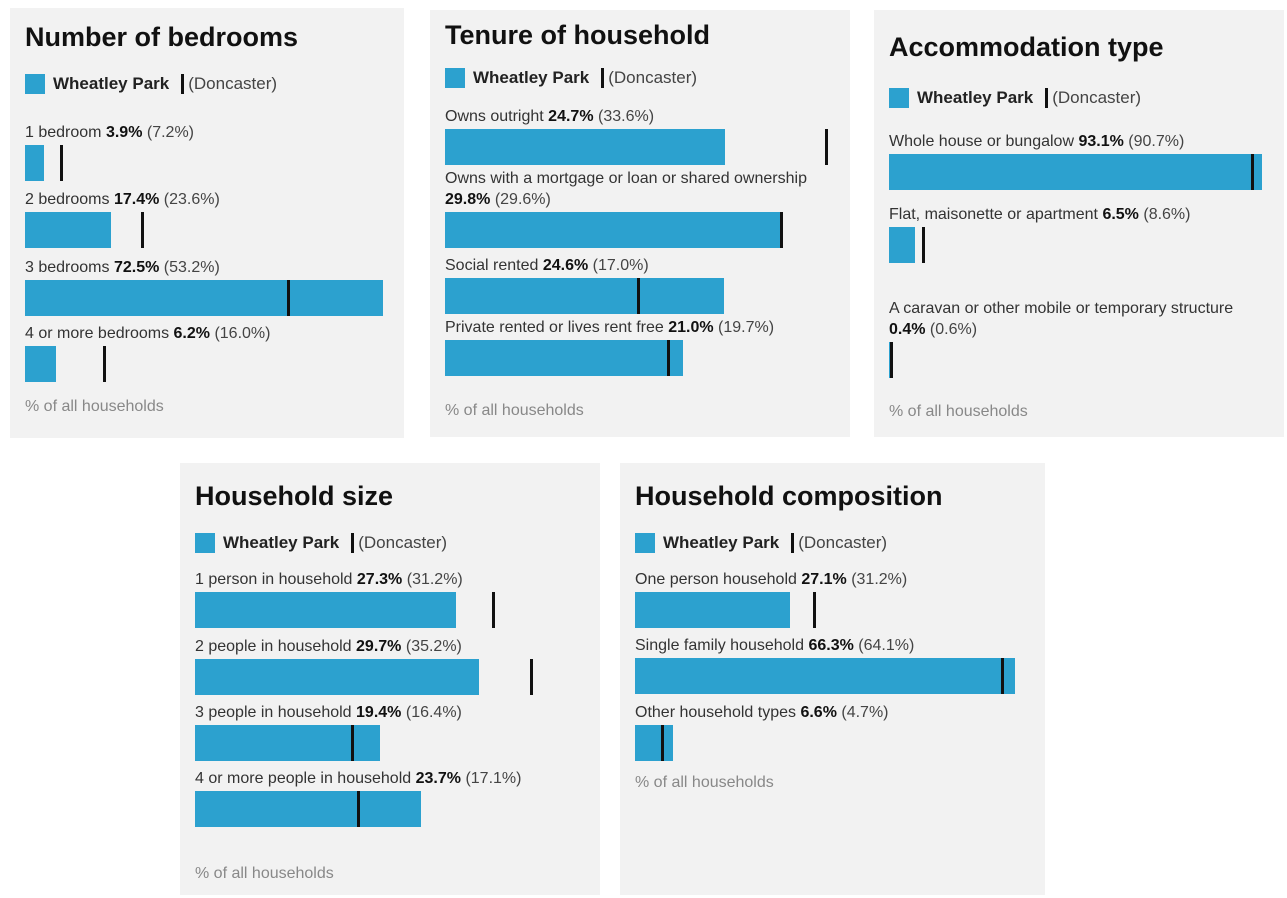  I want to click on bar-label: 1 bedroom 3.9% (7.2%), so click(206, 132).